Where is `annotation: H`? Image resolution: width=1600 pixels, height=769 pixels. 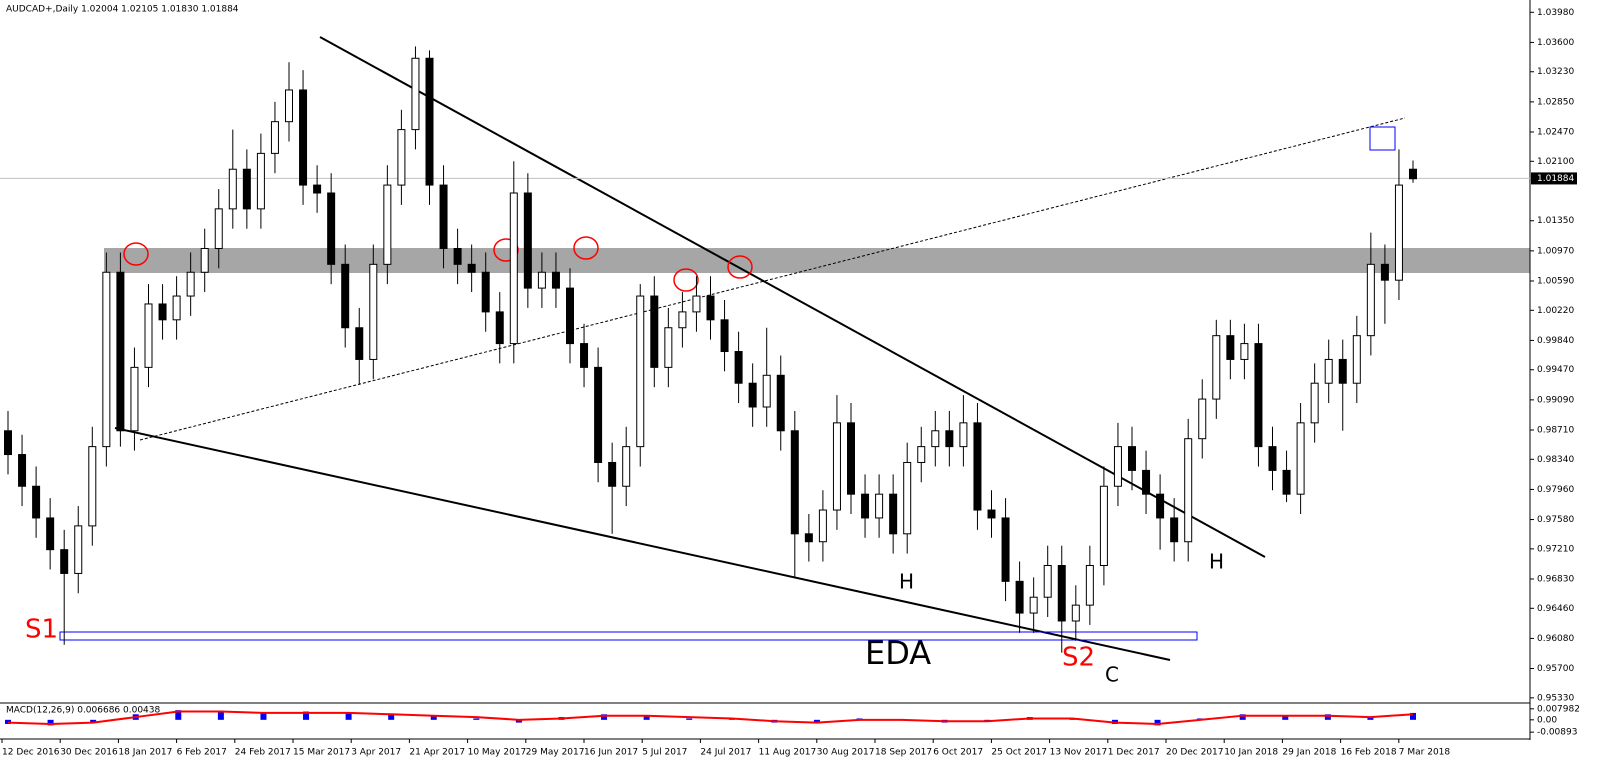
annotation: H is located at coordinates (1216, 562).